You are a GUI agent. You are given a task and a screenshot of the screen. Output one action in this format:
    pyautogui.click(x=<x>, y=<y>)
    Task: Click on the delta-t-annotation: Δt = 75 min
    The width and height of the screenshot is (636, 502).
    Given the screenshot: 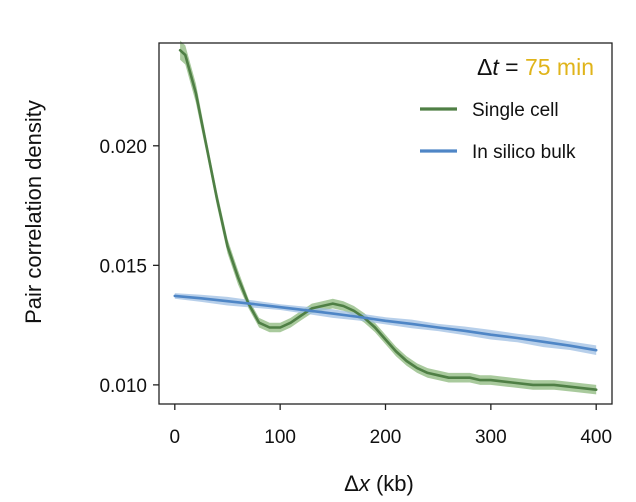 What is the action you would take?
    pyautogui.click(x=535, y=67)
    